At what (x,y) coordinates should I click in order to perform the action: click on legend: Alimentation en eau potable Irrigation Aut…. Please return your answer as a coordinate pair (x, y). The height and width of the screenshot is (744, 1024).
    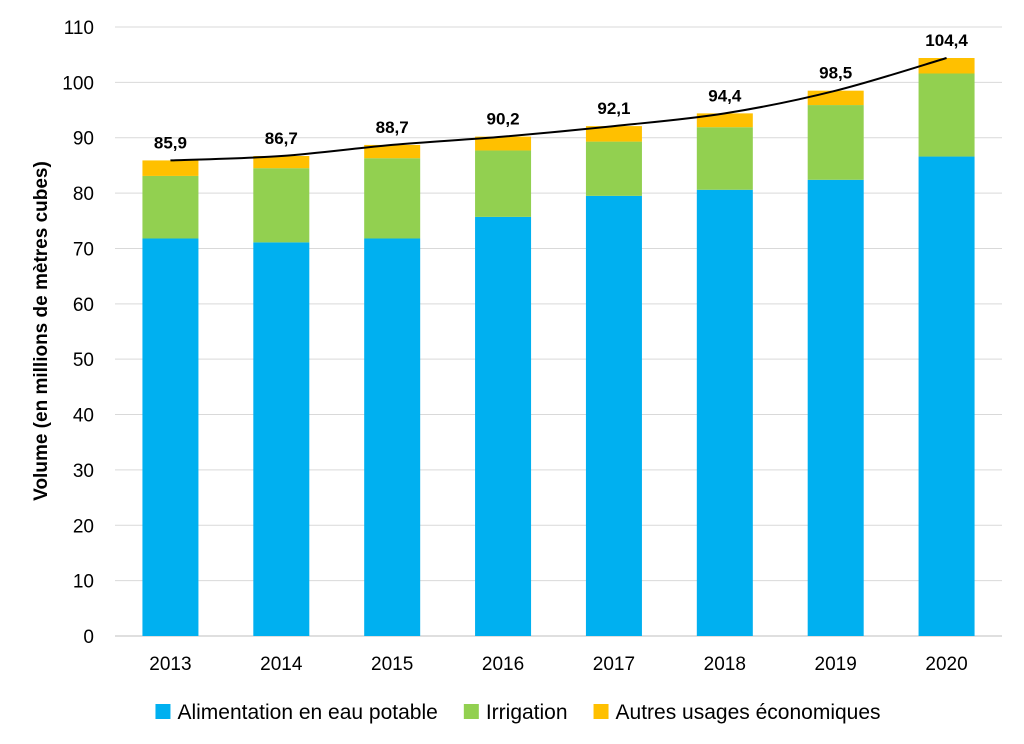
    Looking at the image, I should click on (518, 712).